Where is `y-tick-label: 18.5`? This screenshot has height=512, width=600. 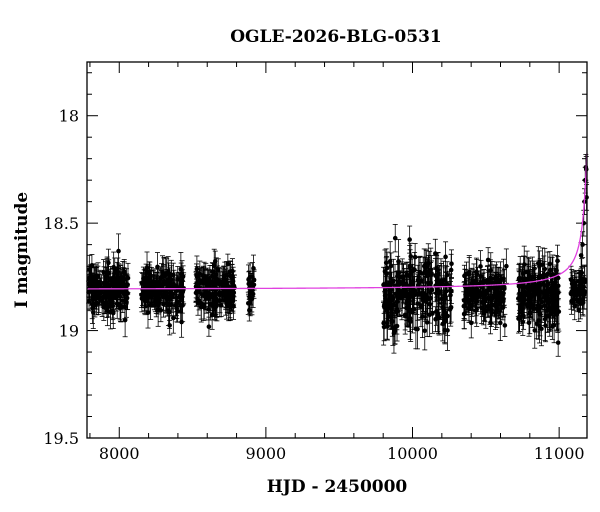 y-tick-label: 18.5 is located at coordinates (61, 223).